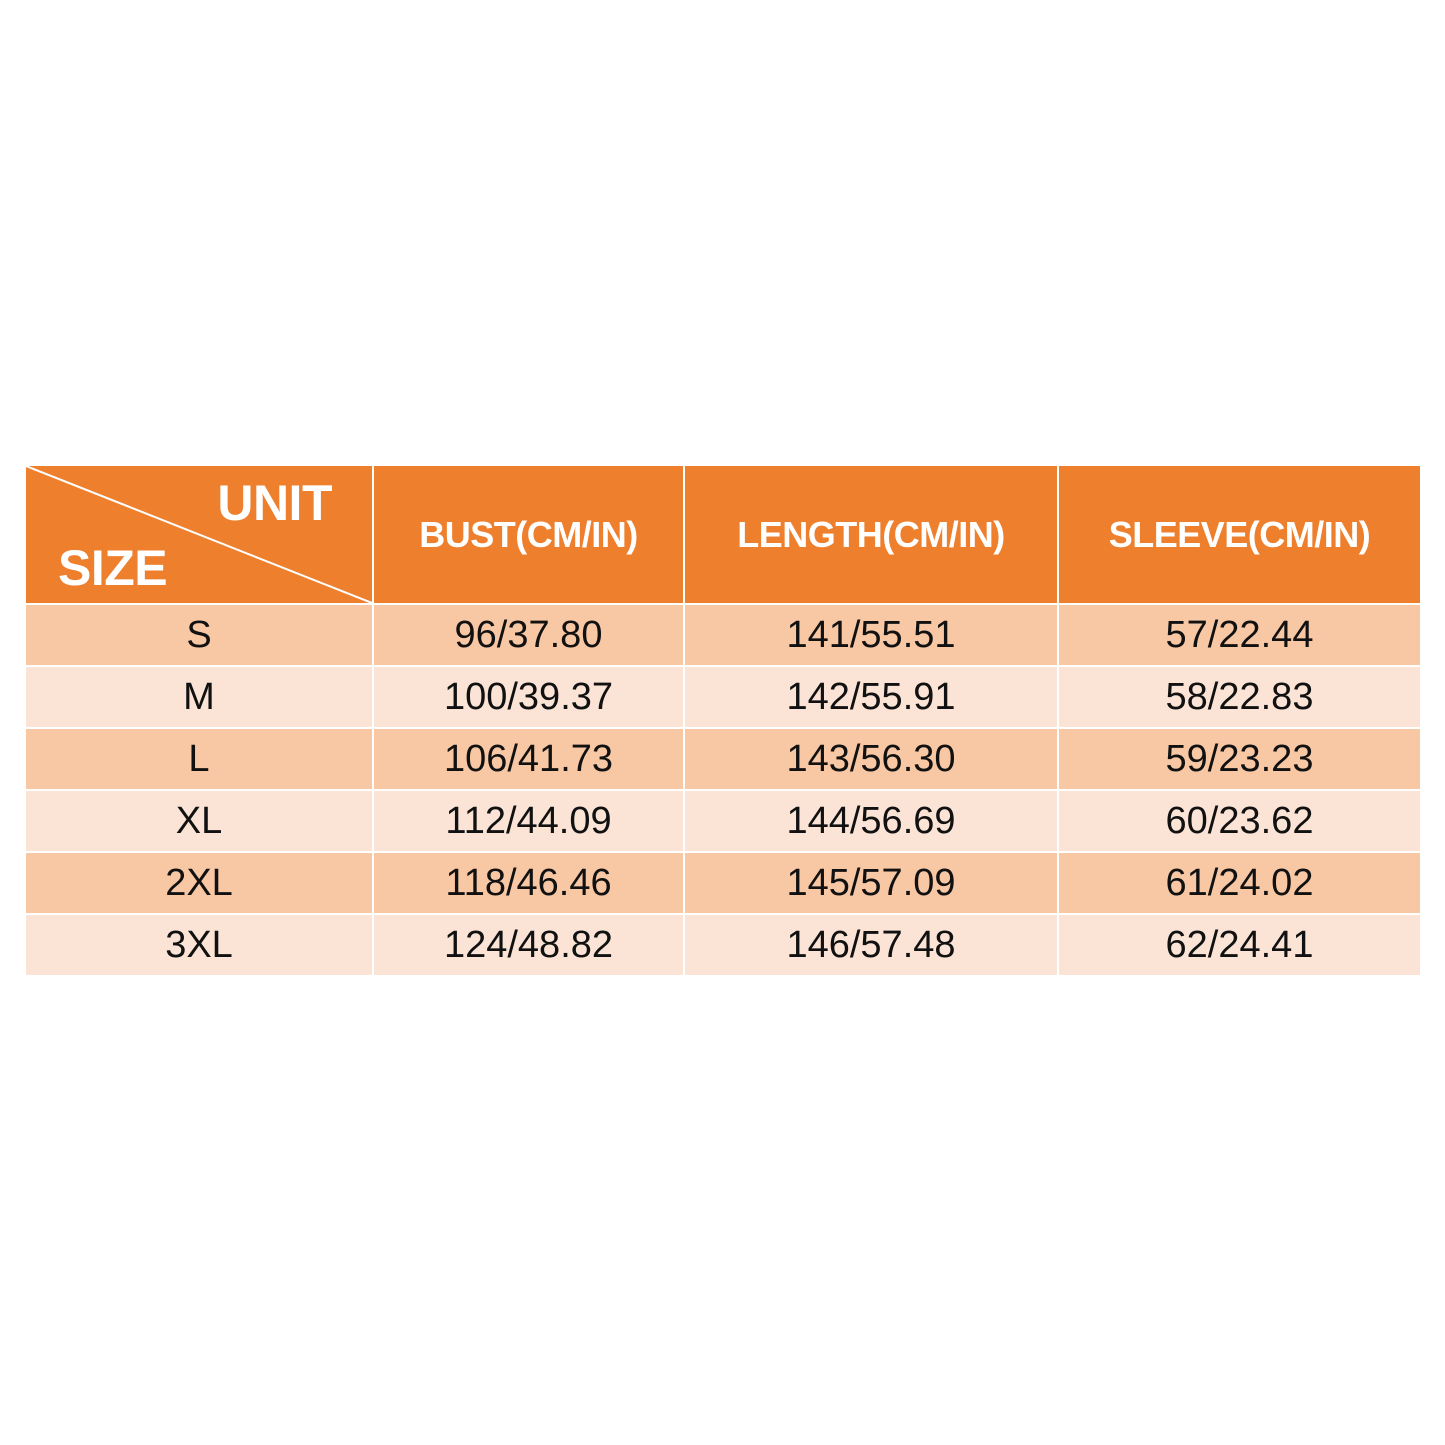  What do you see at coordinates (871, 697) in the screenshot?
I see `cell-length: 142/55.91` at bounding box center [871, 697].